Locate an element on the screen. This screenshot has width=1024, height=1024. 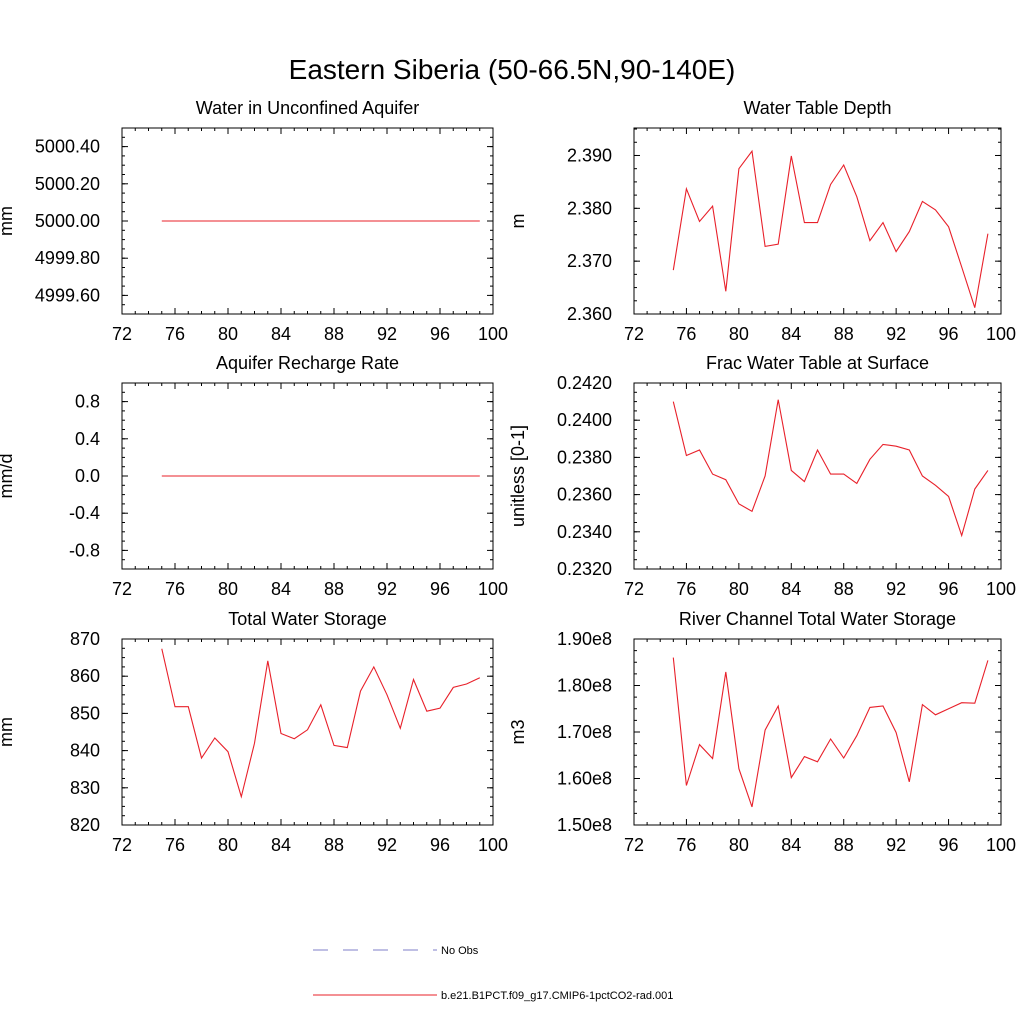
chart-5-xtick-label: 100 is located at coordinates (1001, 845).